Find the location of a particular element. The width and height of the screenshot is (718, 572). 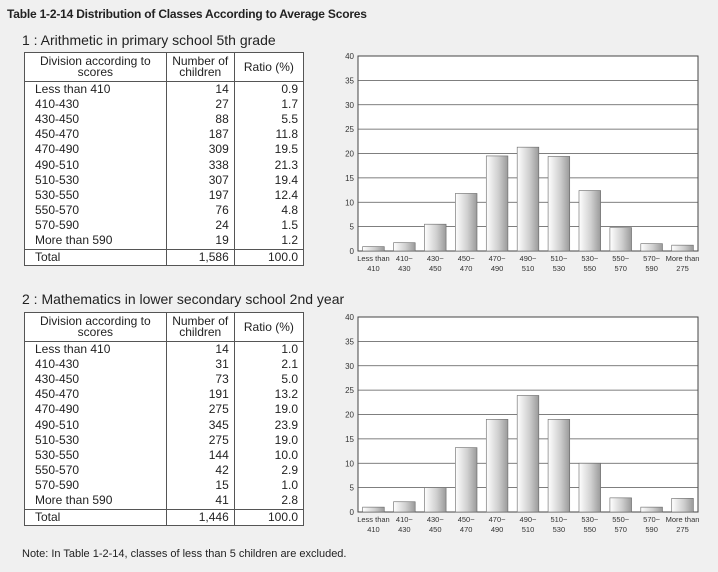

table-cell: 1.2 is located at coordinates (269, 241).